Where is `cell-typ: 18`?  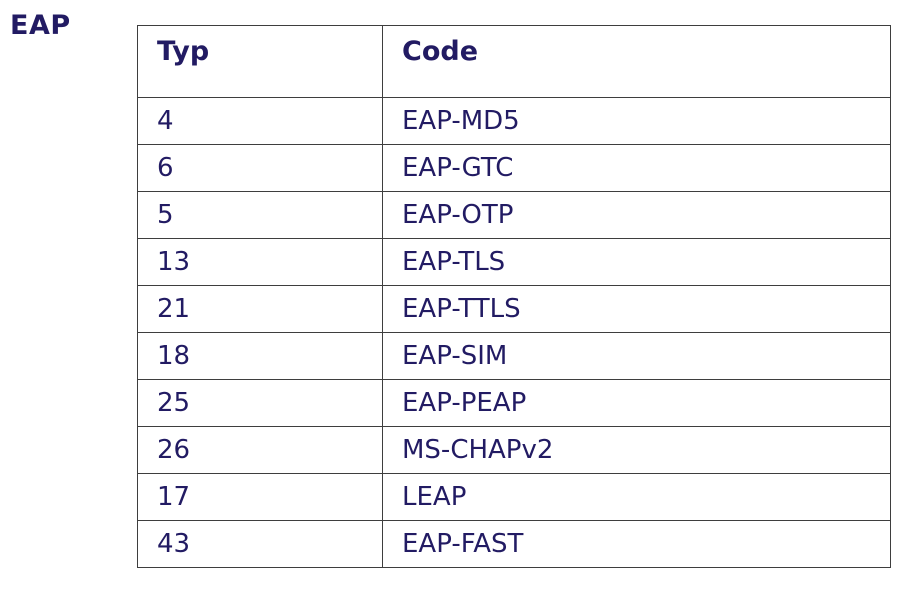 cell-typ: 18 is located at coordinates (260, 356).